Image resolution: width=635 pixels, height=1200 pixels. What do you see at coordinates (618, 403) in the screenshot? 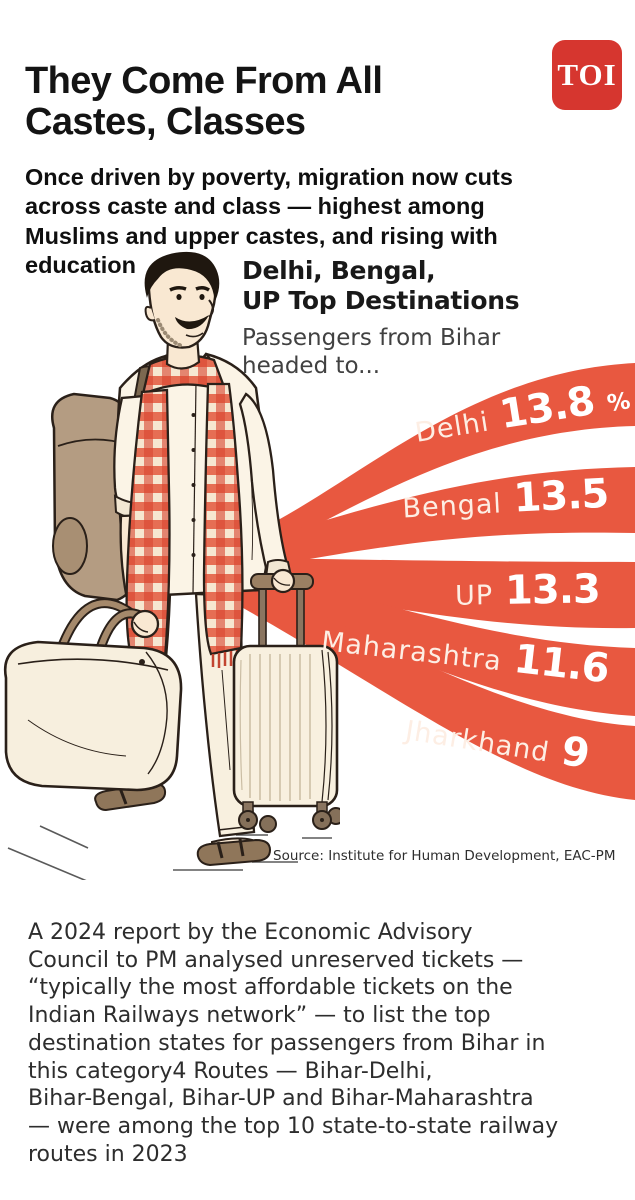
I see `ribbon-value-unit: %` at bounding box center [618, 403].